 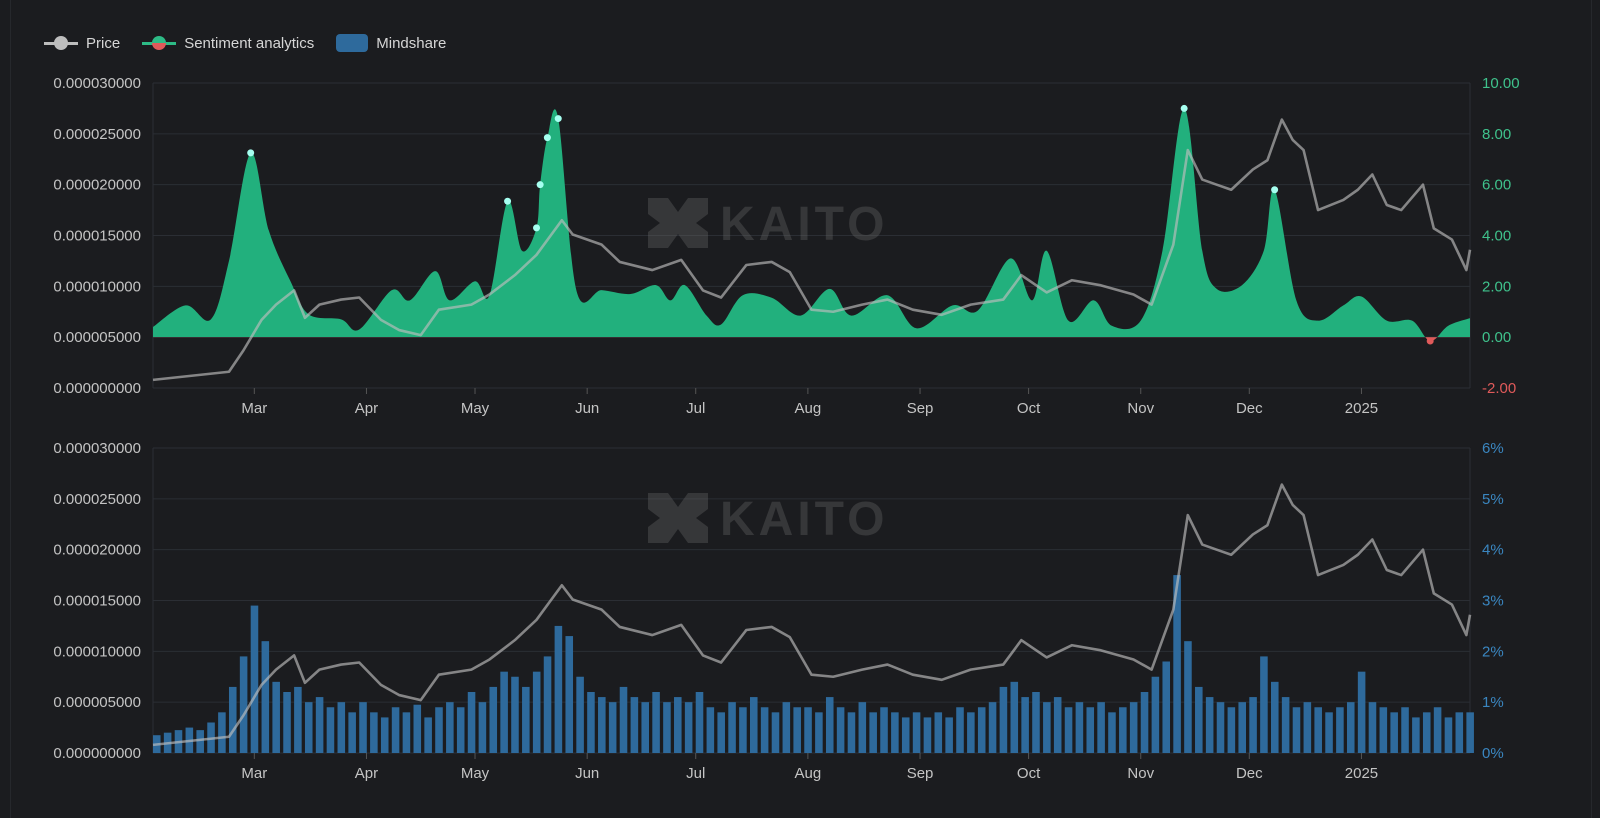 I want to click on legend-item-sentiment: Sentiment analytics, so click(x=228, y=43).